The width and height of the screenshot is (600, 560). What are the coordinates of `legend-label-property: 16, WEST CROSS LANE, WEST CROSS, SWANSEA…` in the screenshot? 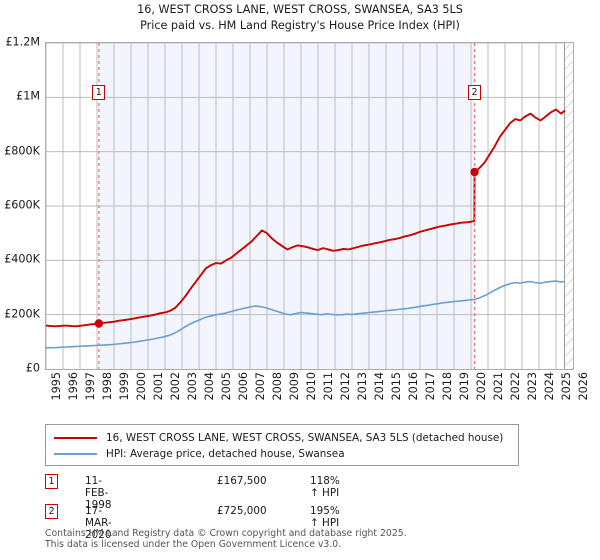 It's located at (305, 438).